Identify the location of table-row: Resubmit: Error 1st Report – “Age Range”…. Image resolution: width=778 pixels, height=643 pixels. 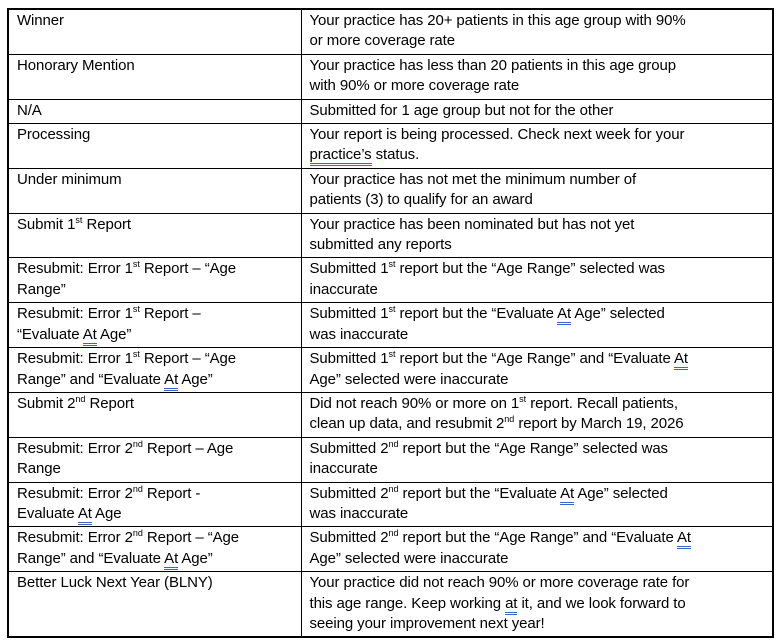
(390, 280).